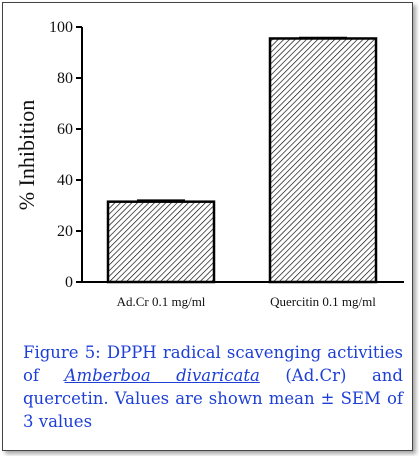 Image resolution: width=419 pixels, height=456 pixels. I want to click on y-tick-label: 80, so click(65, 78).